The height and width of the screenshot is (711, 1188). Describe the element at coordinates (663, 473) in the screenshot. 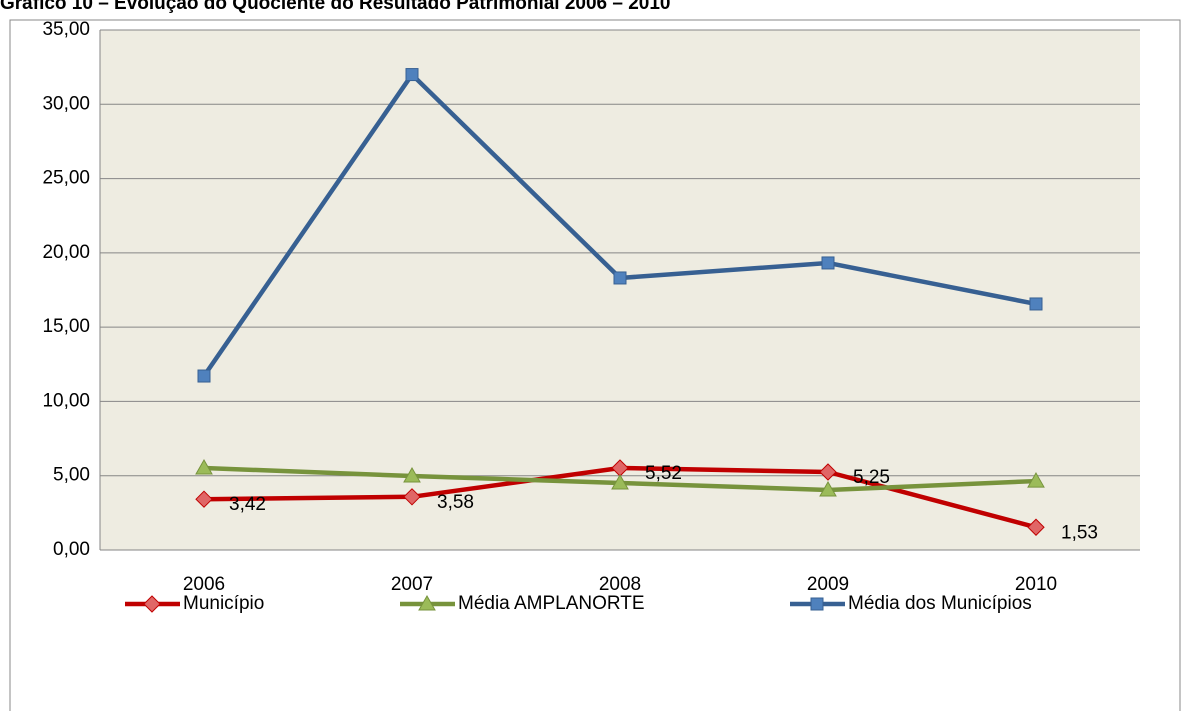

I see `data-label: 5,52` at that location.